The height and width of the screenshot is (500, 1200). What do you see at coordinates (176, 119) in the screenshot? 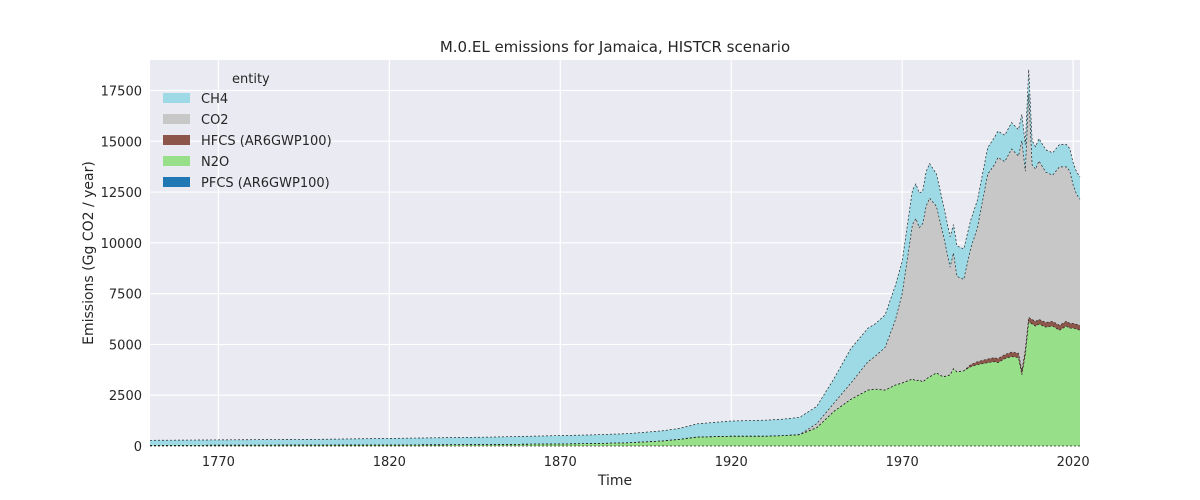
I see `legend-swatch-co2` at bounding box center [176, 119].